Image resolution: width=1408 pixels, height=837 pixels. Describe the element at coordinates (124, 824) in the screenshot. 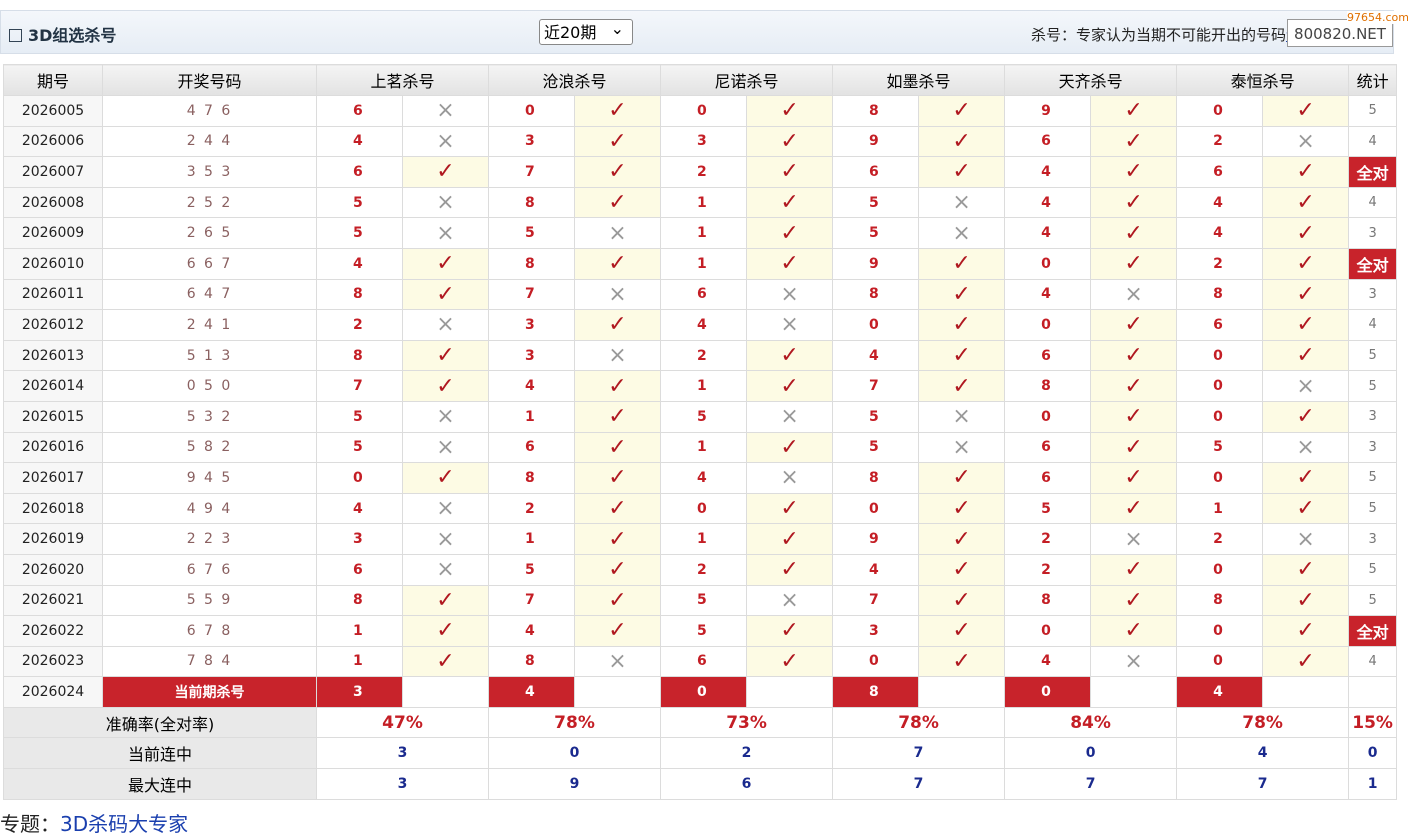

I see `footer-link: 3D杀码大专家` at that location.